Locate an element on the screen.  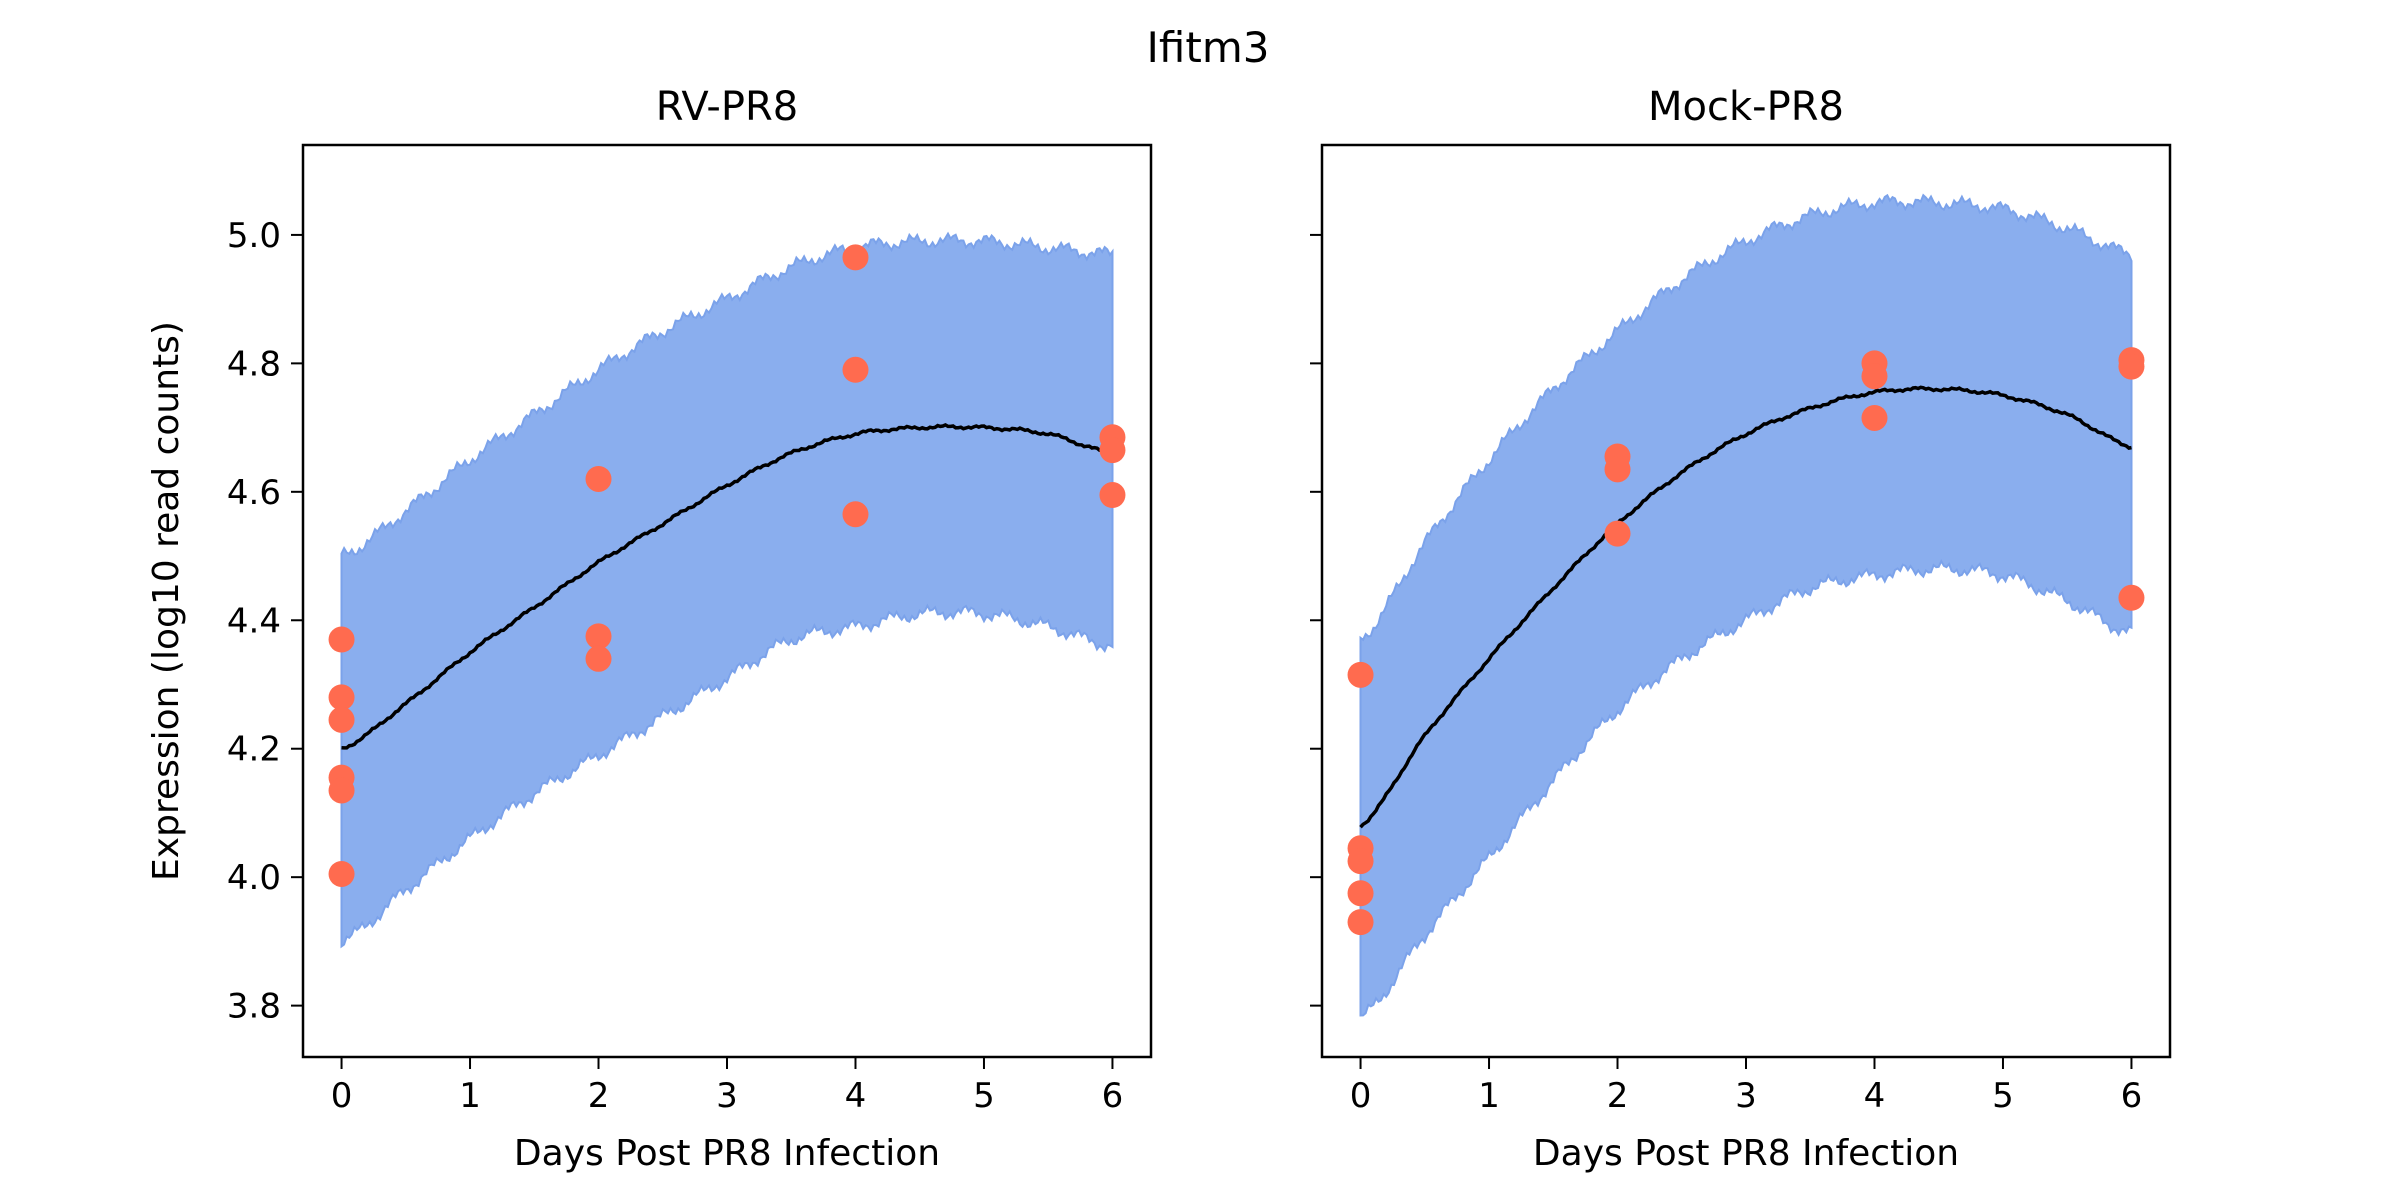
panel-title: RV-PR8 is located at coordinates (727, 107).